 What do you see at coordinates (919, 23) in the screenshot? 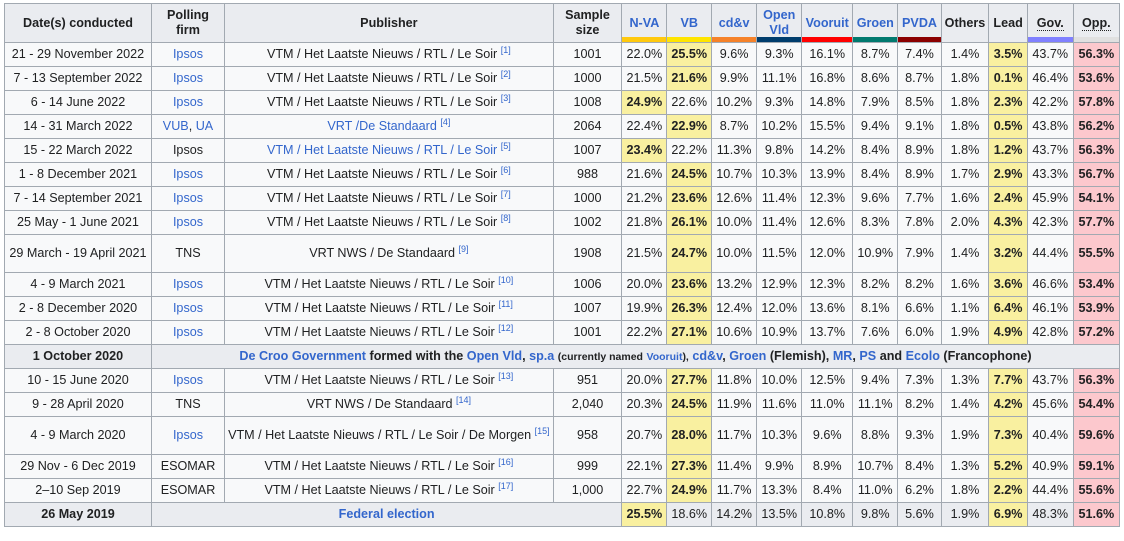
I see `header-party-pvda: PVDA` at bounding box center [919, 23].